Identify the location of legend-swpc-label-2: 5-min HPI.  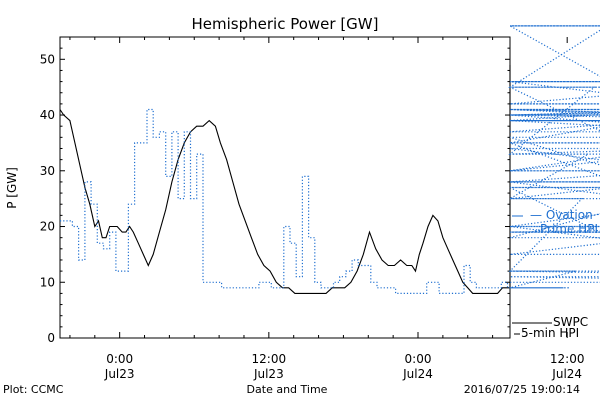
(550, 333).